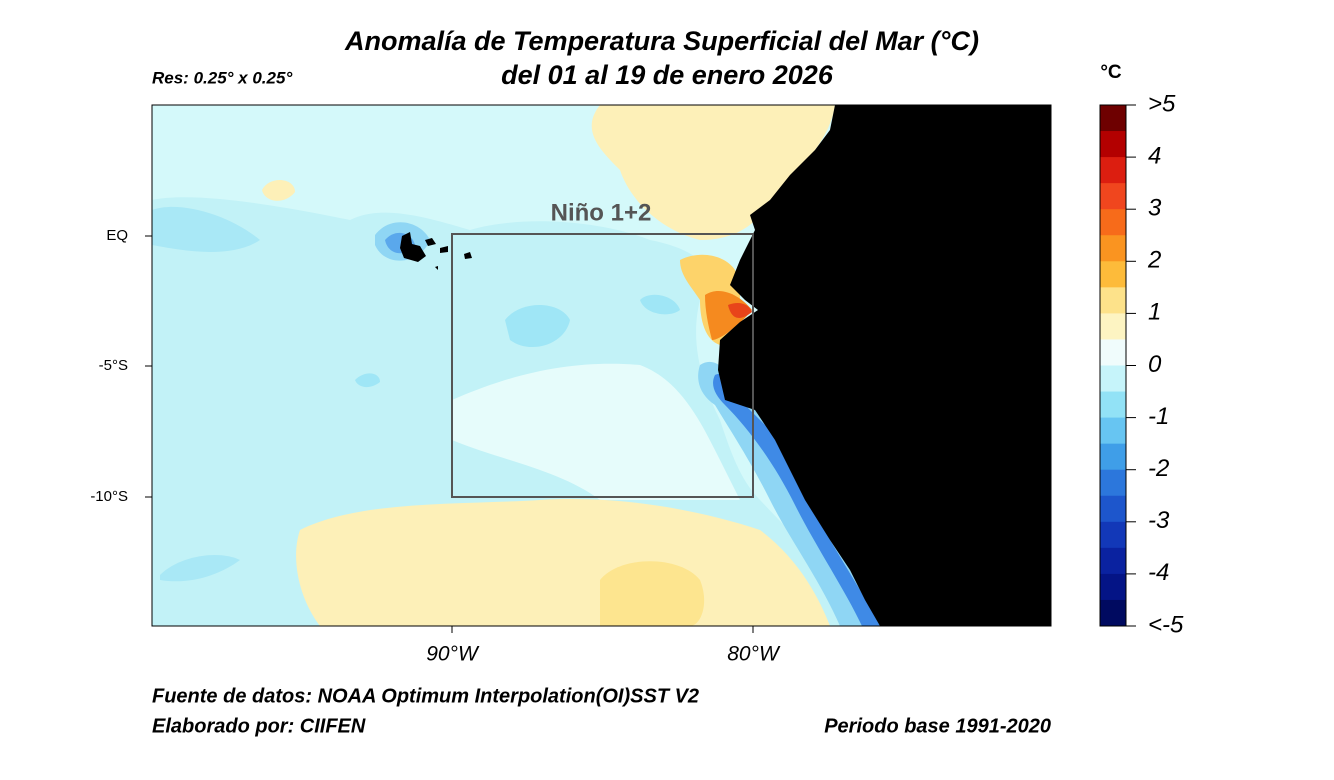 This screenshot has width=1334, height=780. Describe the element at coordinates (1154, 312) in the screenshot. I see `colorbar-label: 1` at that location.